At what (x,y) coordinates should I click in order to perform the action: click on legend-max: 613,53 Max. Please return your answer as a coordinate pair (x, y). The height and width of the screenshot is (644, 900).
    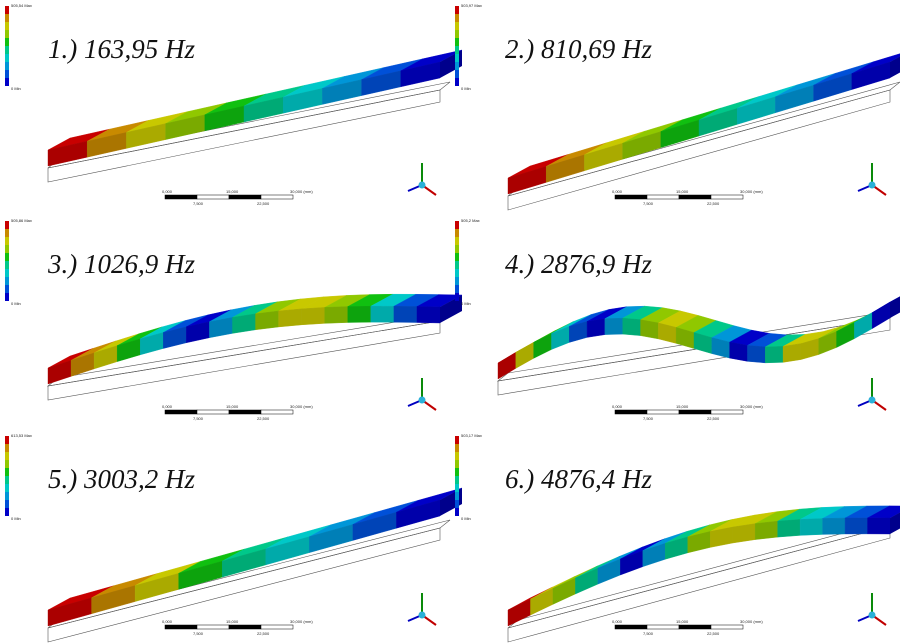
    Looking at the image, I should click on (21, 435).